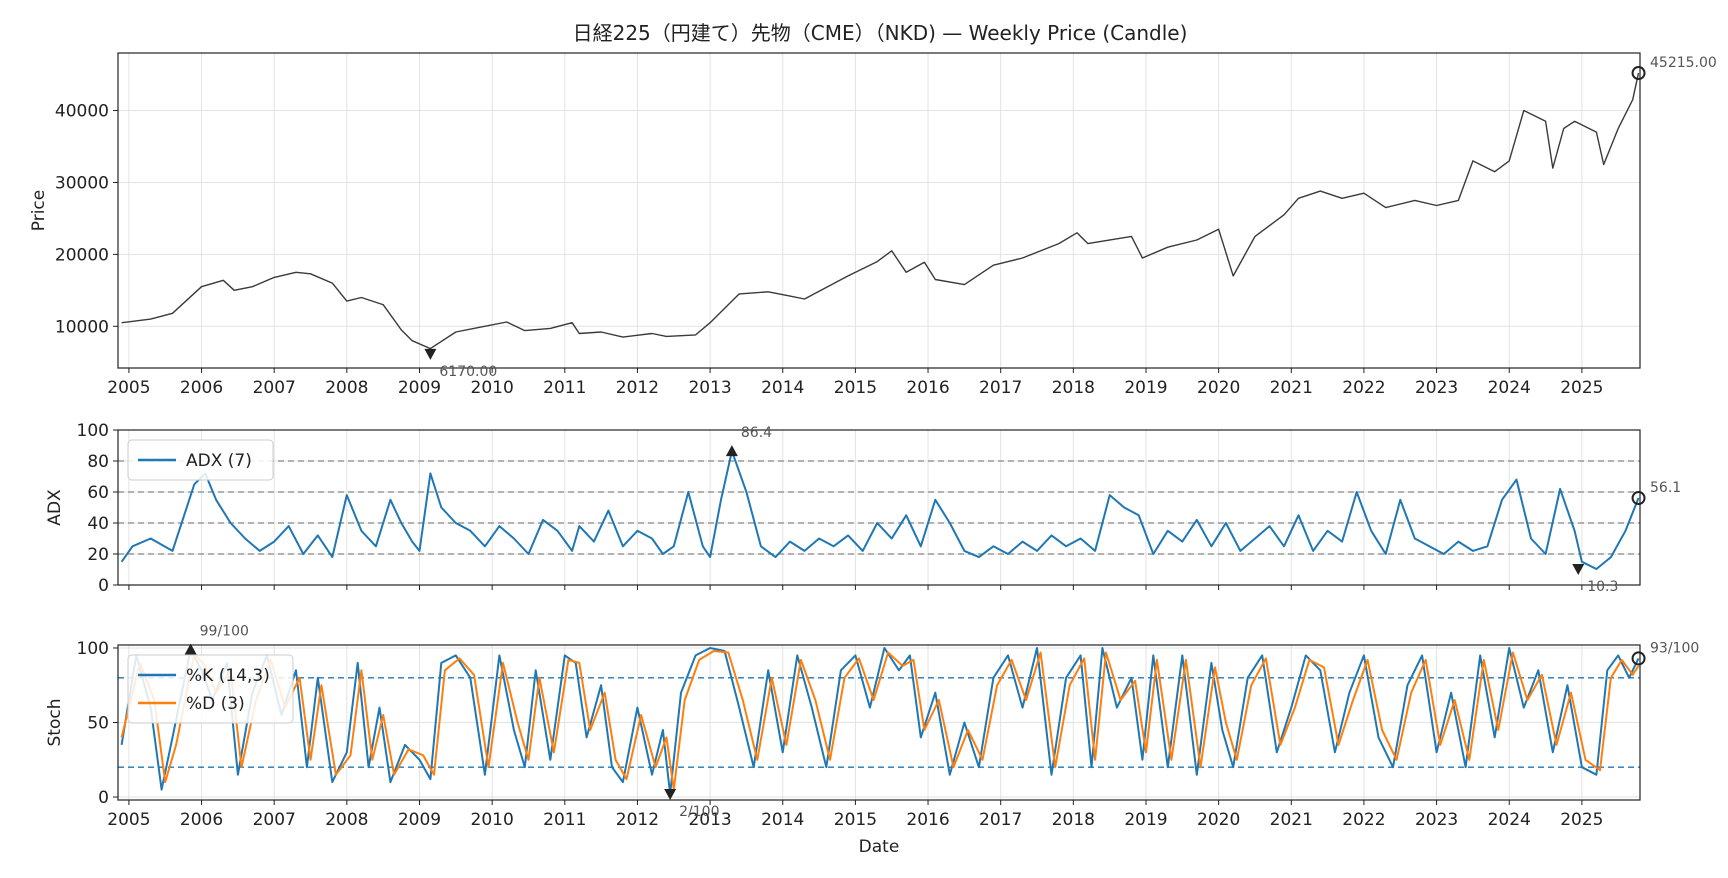  What do you see at coordinates (1665, 488) in the screenshot?
I see `last-value-label: 56.1` at bounding box center [1665, 488].